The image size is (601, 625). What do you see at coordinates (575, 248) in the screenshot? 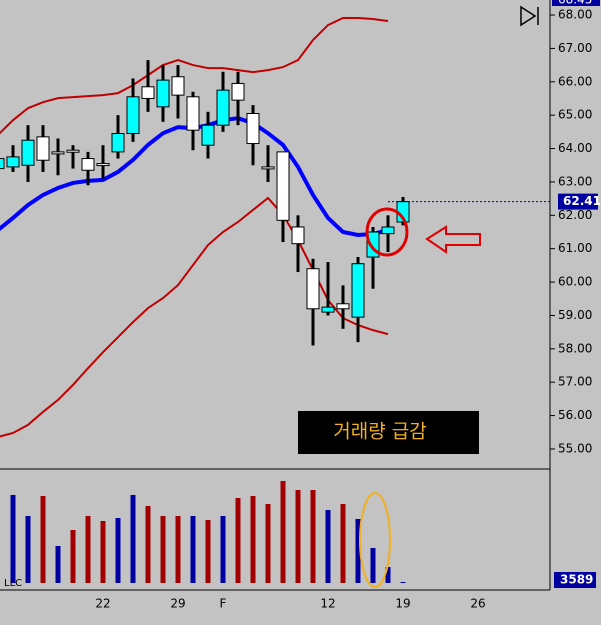
I see `y-tick-label: 61.00` at bounding box center [575, 248].